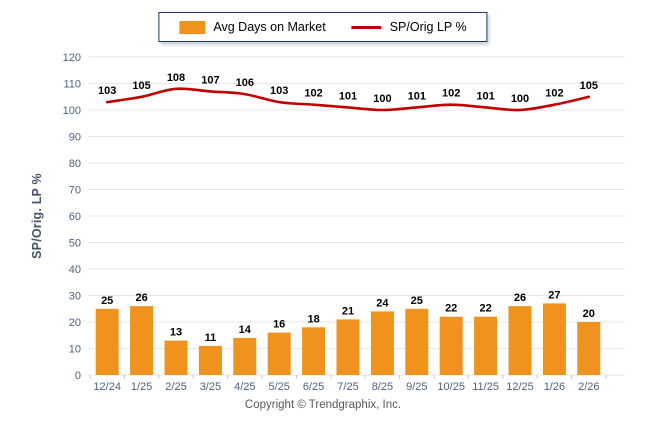  I want to click on x-tick-label: 7/25, so click(347, 387).